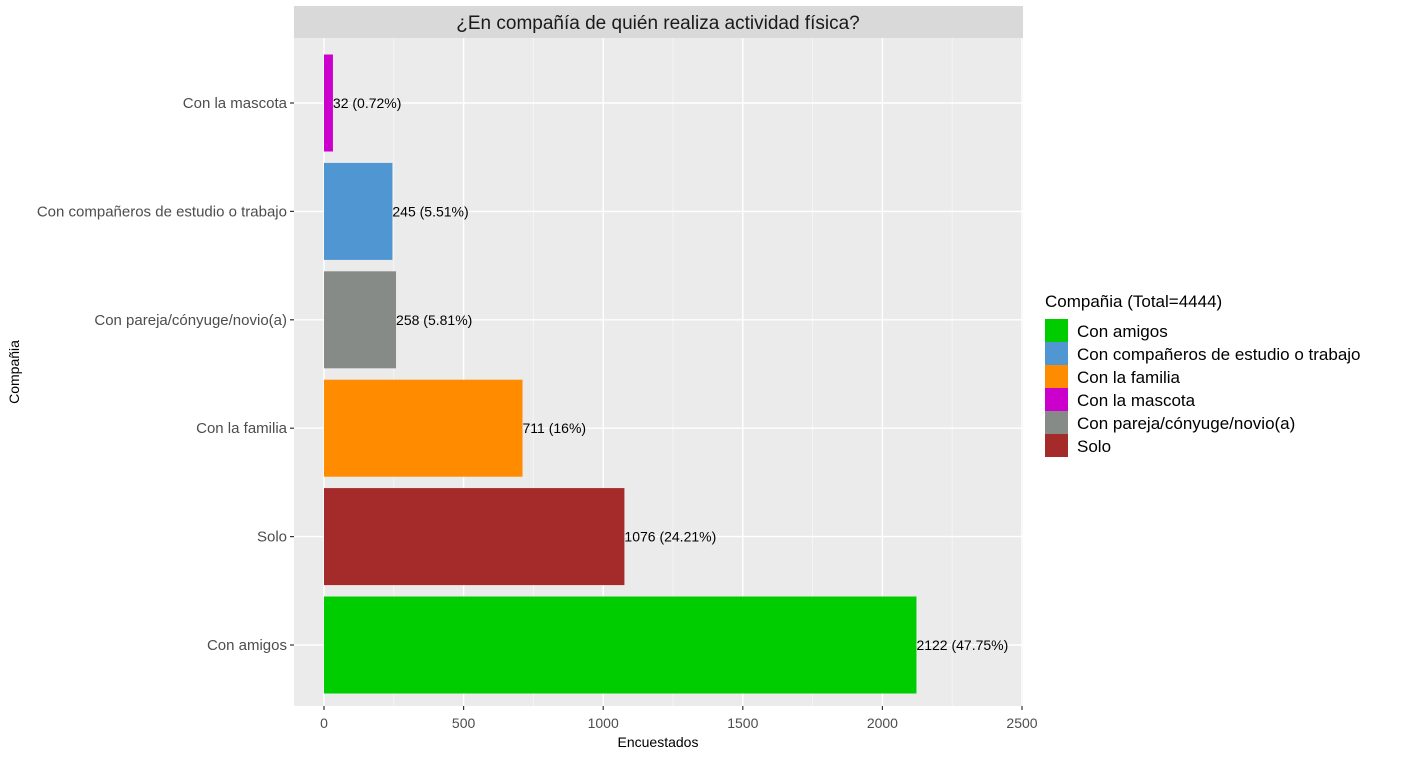  I want to click on legend-title: Compañia (Total=4444), so click(1133, 301).